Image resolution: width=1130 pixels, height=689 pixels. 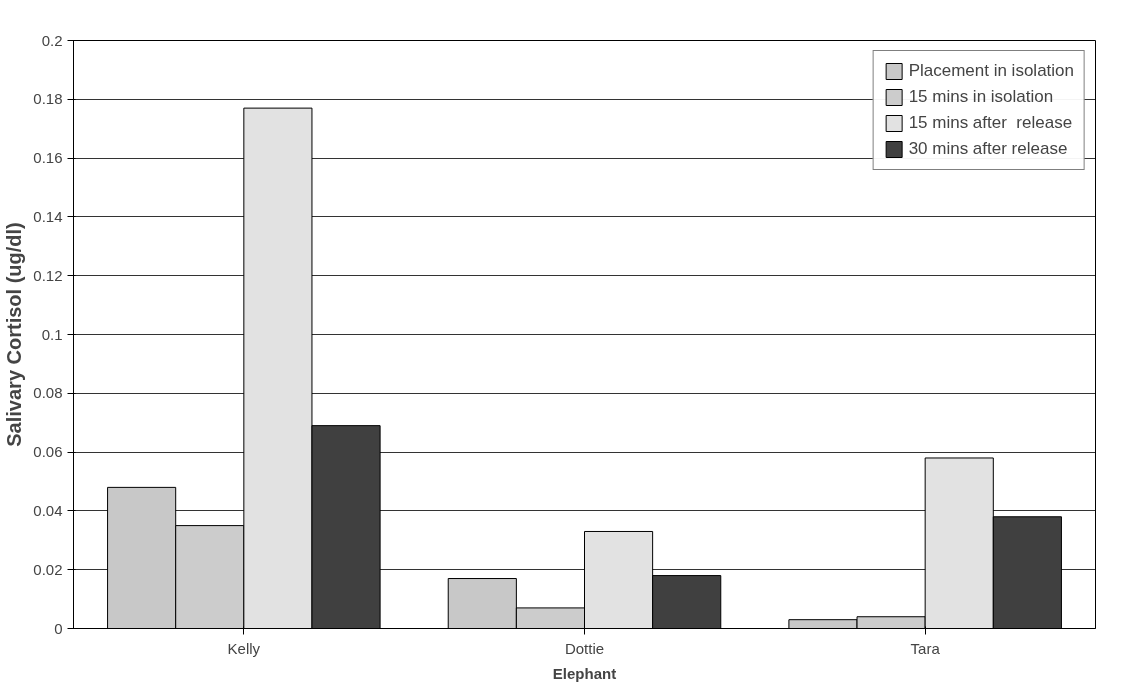 I want to click on legend-label: 15 mins in isolation, so click(x=981, y=97).